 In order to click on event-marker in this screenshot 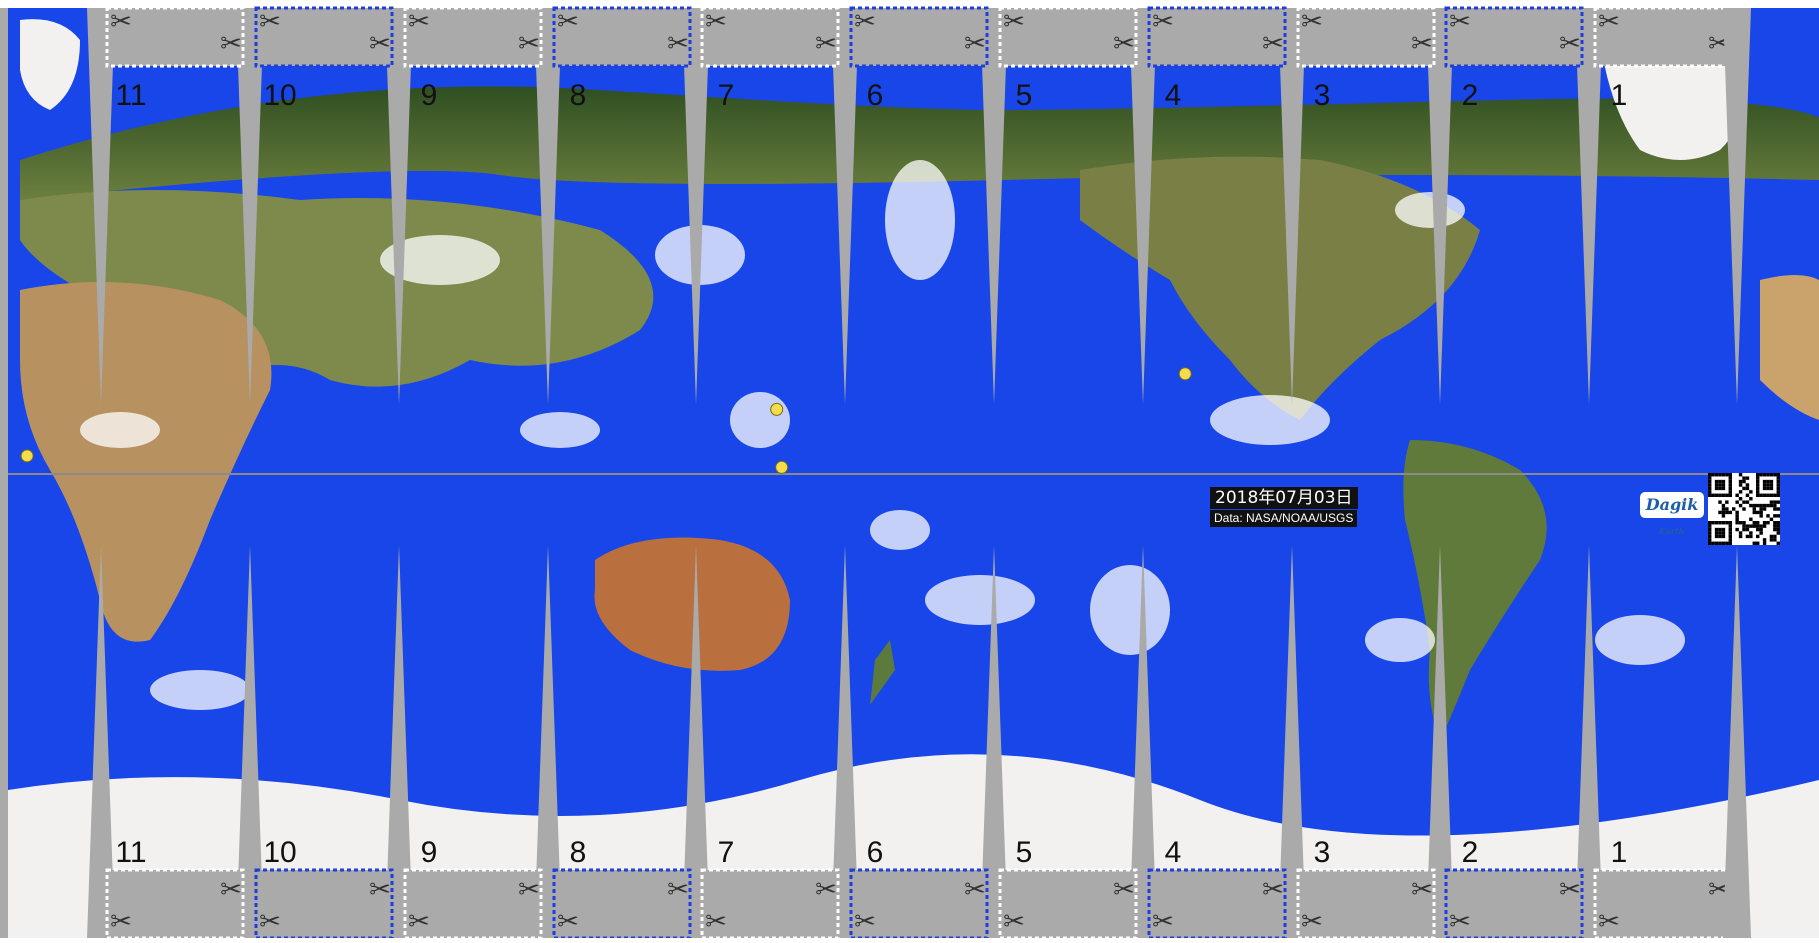, I will do `click(777, 409)`.